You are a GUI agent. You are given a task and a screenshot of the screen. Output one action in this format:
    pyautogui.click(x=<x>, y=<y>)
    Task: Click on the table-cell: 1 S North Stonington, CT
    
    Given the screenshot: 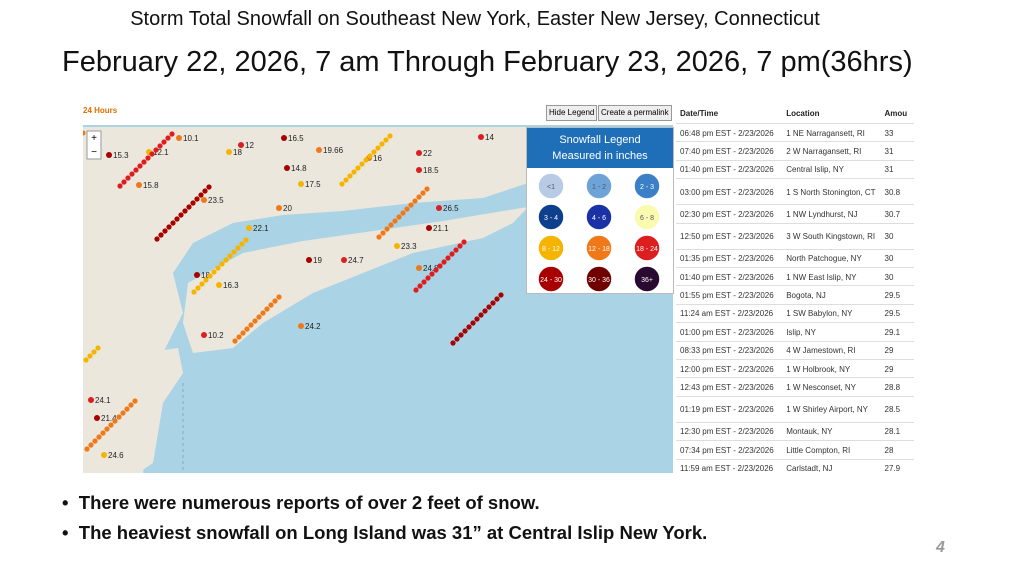 What is the action you would take?
    pyautogui.click(x=831, y=192)
    